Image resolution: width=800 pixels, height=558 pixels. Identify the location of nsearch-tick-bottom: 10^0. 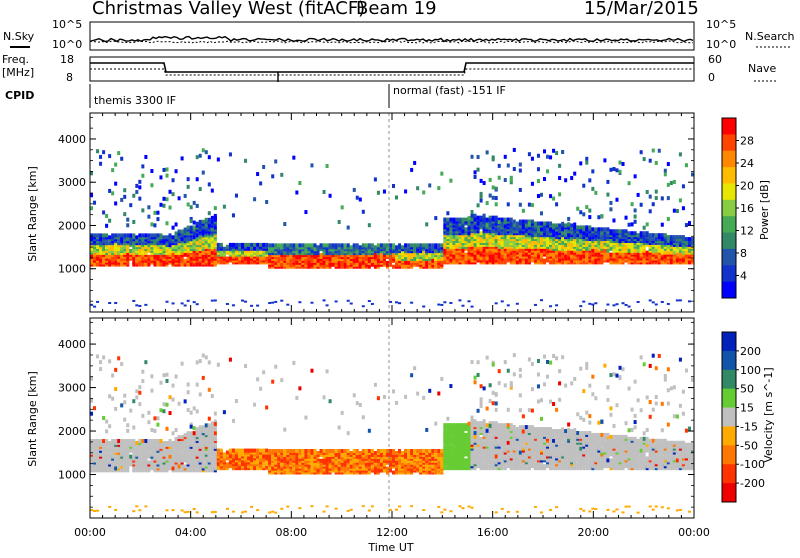
(721, 44).